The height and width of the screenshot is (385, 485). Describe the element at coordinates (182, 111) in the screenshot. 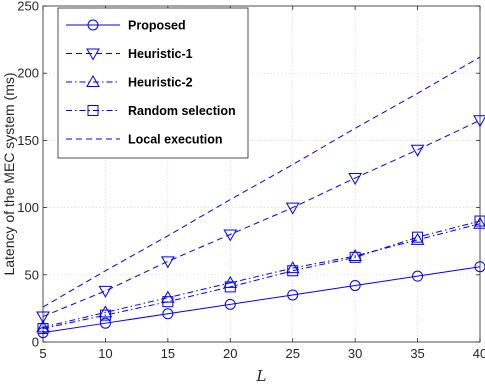

I see `legend-label: Random selection` at that location.